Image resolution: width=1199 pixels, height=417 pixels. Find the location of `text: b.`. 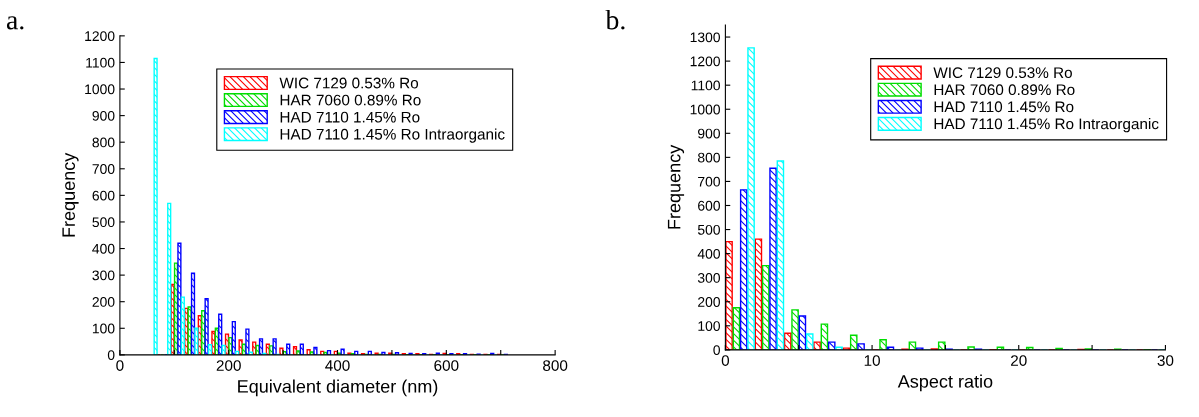

text: b. is located at coordinates (615, 19).